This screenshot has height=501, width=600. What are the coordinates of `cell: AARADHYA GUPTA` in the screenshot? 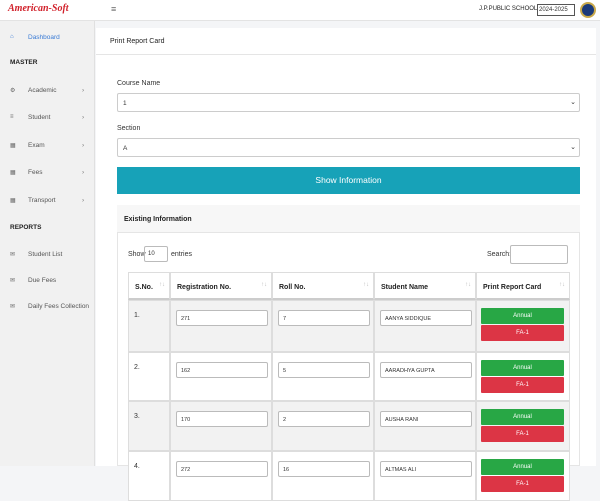 It's located at (425, 376).